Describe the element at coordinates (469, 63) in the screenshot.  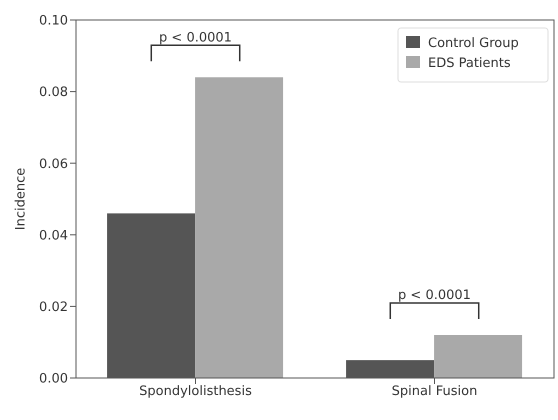
I see `legend-label: EDS Patients` at that location.